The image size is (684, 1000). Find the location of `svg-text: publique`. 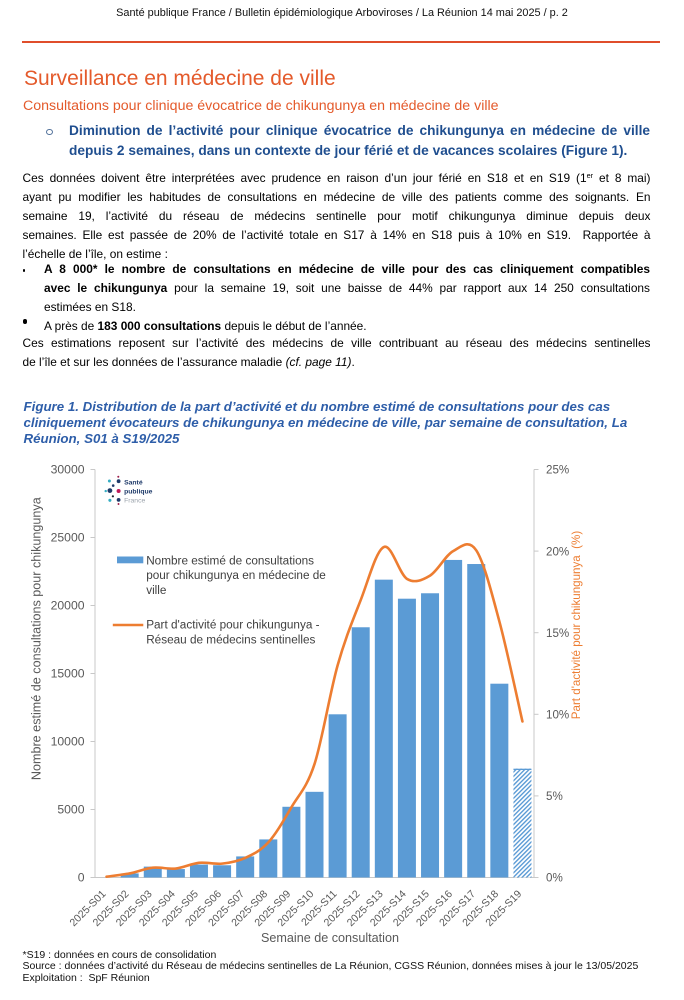

svg-text: publique is located at coordinates (138, 492).